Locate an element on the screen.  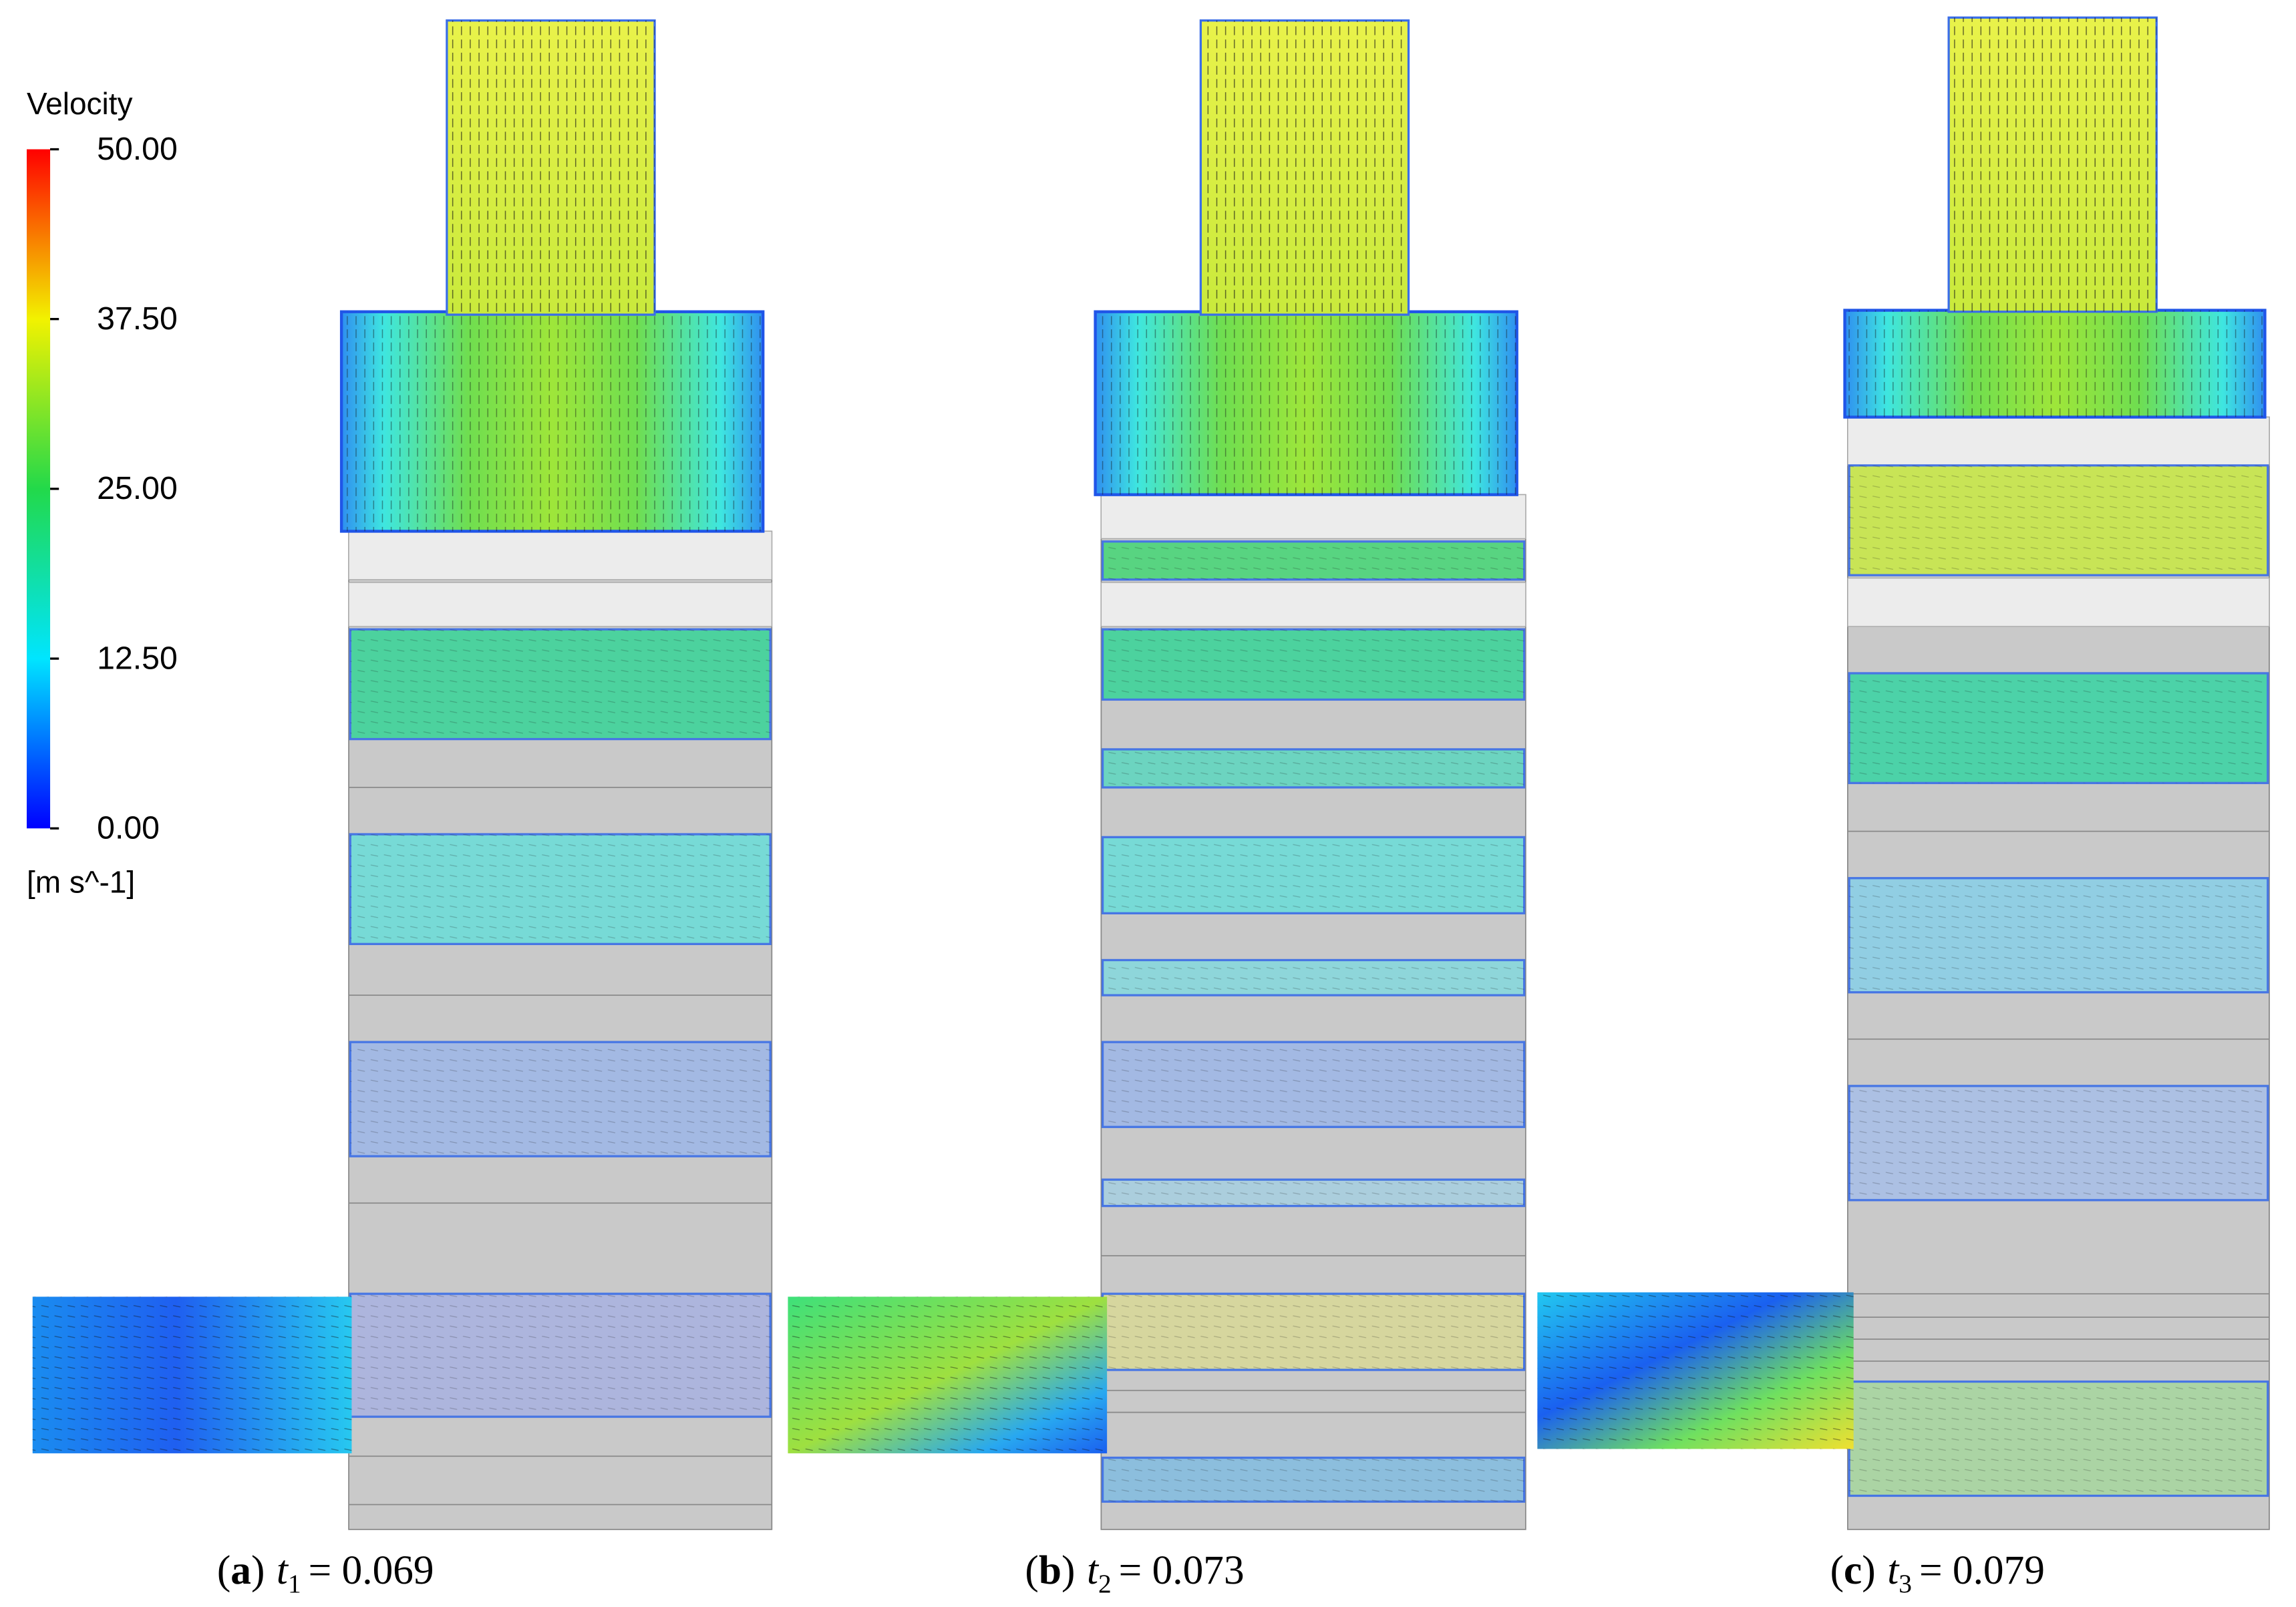
caption: (a) t1 = 0.069 is located at coordinates (325, 1573).